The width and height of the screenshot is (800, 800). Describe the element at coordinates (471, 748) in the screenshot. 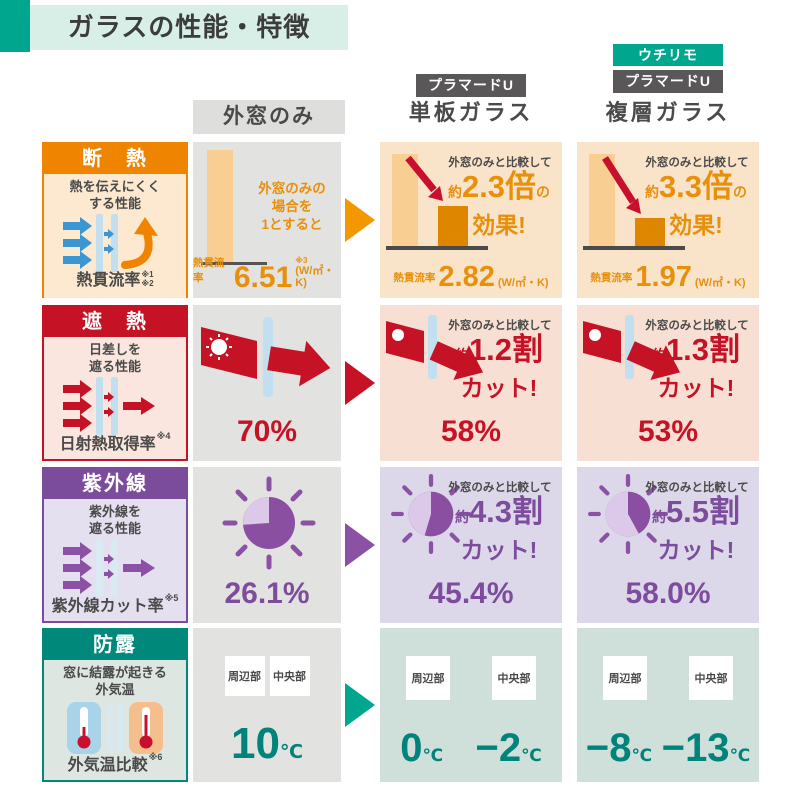

I see `temp-values-single: 0℃ −2℃` at that location.